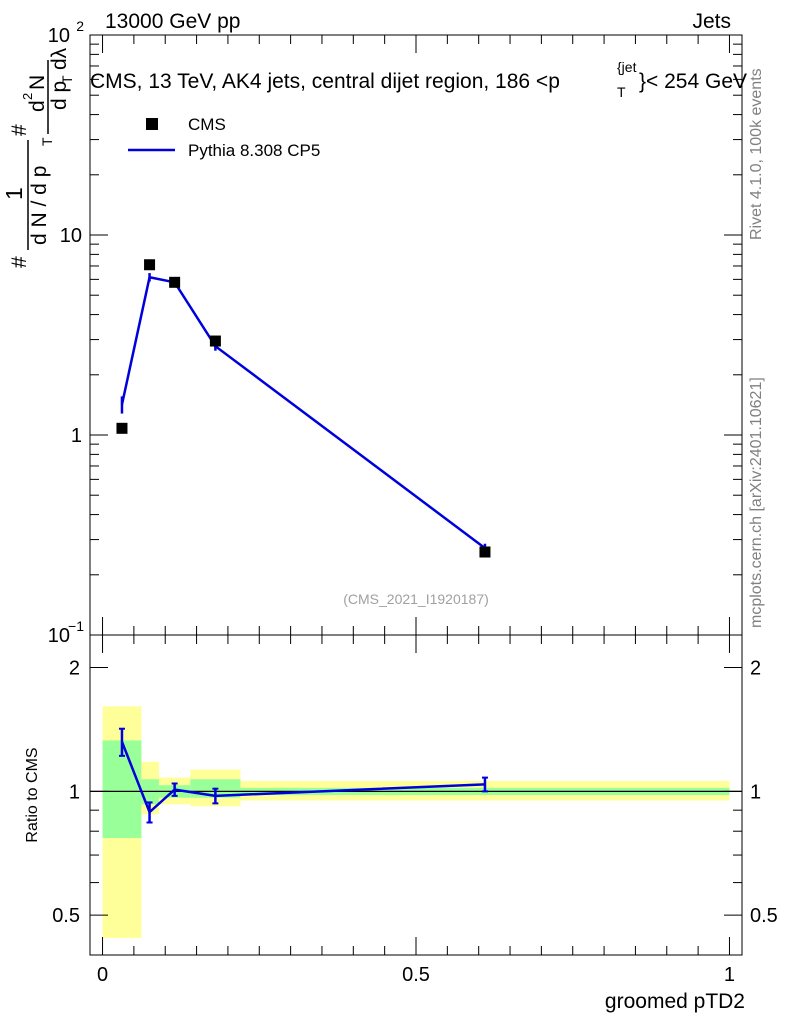  Describe the element at coordinates (66, 916) in the screenshot. I see `ratio-ytick-label-left-0: 0.5` at that location.